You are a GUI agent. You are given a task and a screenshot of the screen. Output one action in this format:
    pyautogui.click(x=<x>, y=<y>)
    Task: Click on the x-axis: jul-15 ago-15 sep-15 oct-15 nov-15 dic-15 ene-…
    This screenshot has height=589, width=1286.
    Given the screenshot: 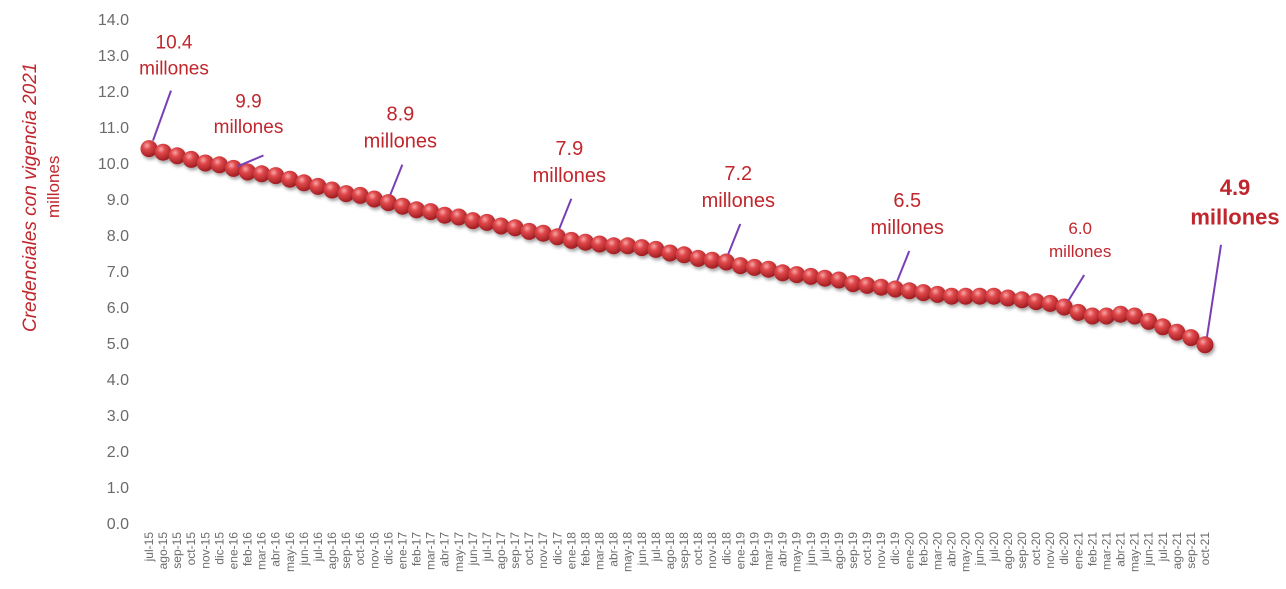 What is the action you would take?
    pyautogui.click(x=677, y=552)
    